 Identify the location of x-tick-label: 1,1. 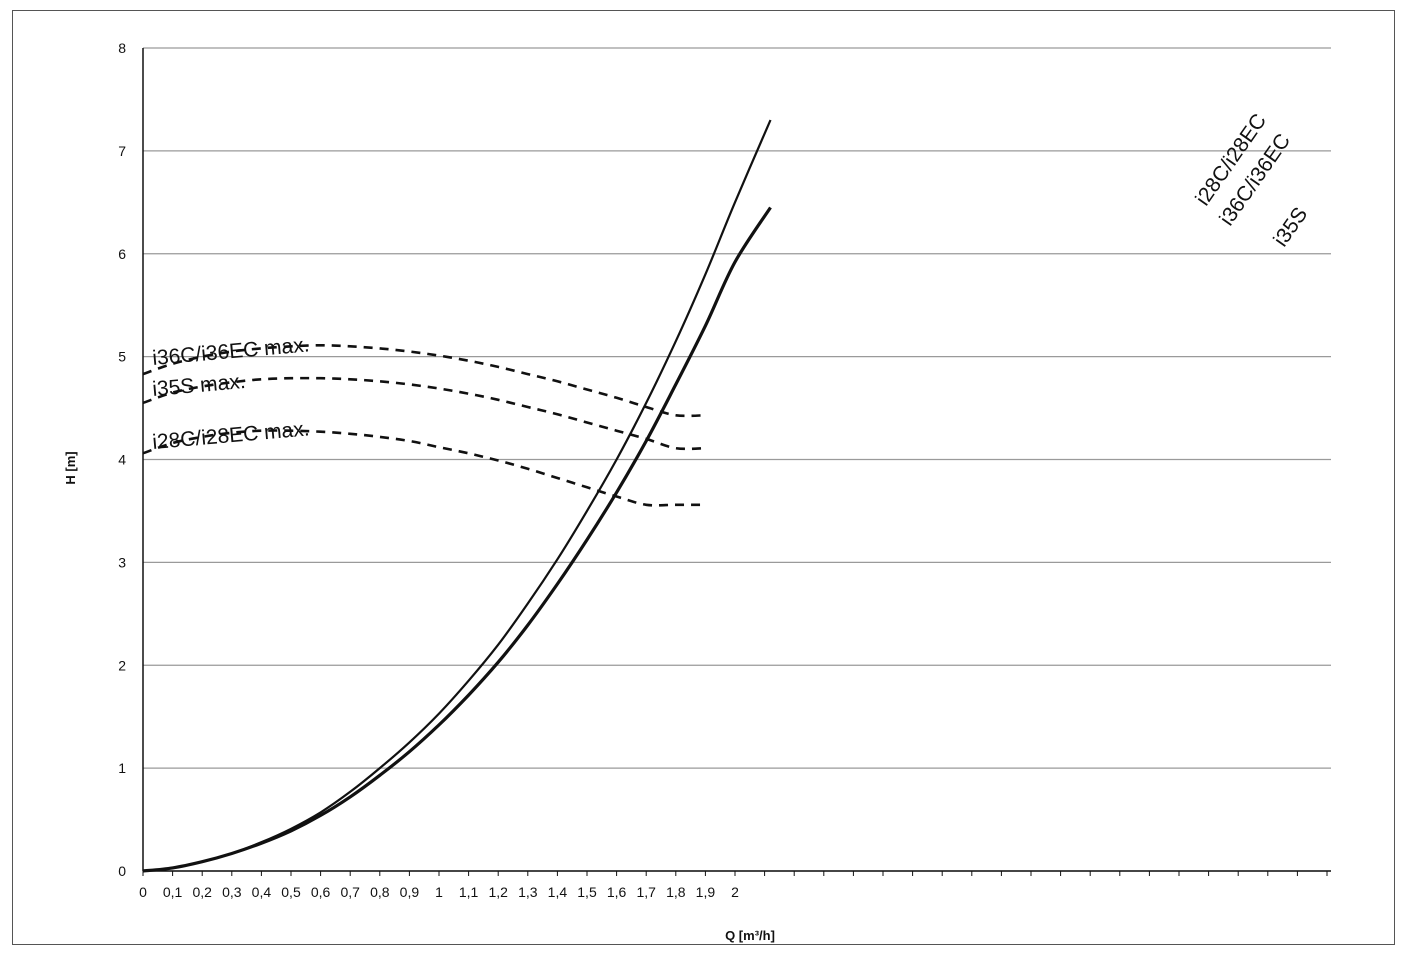
(469, 892).